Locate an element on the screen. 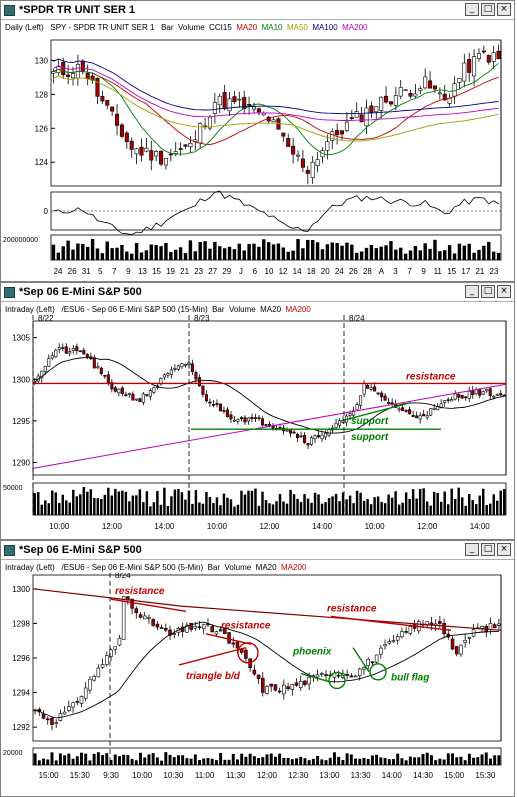 This screenshot has height=797, width=517. x-tick-label: 31 is located at coordinates (86, 271).